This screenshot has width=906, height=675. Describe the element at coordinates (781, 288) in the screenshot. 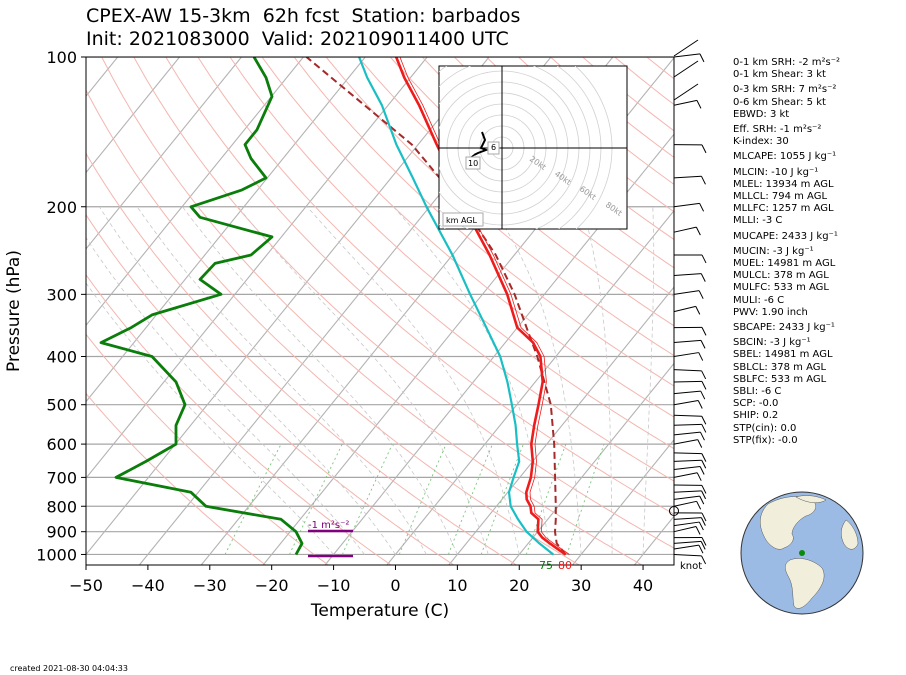

I see `stat-line: MULFC: 533 m AGL` at that location.